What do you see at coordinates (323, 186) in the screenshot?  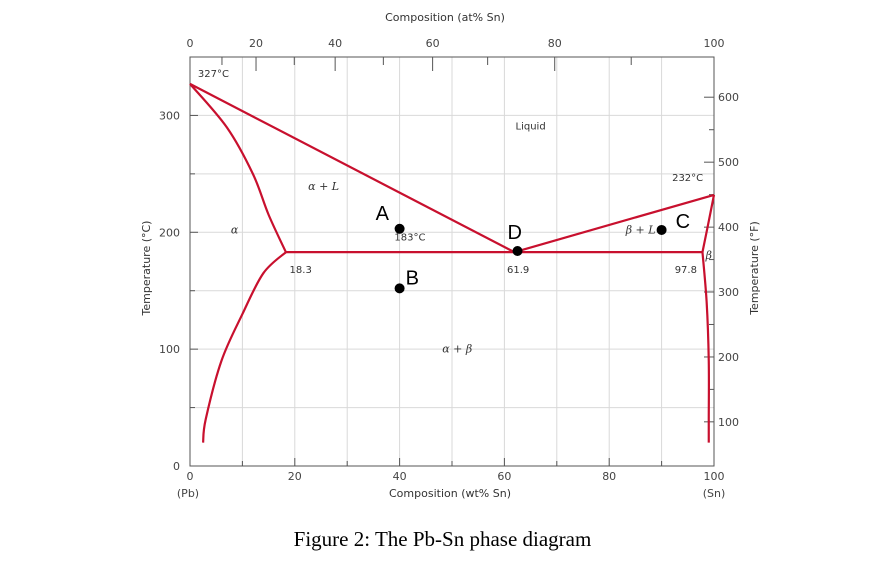 I see `phase-label: α + L` at bounding box center [323, 186].